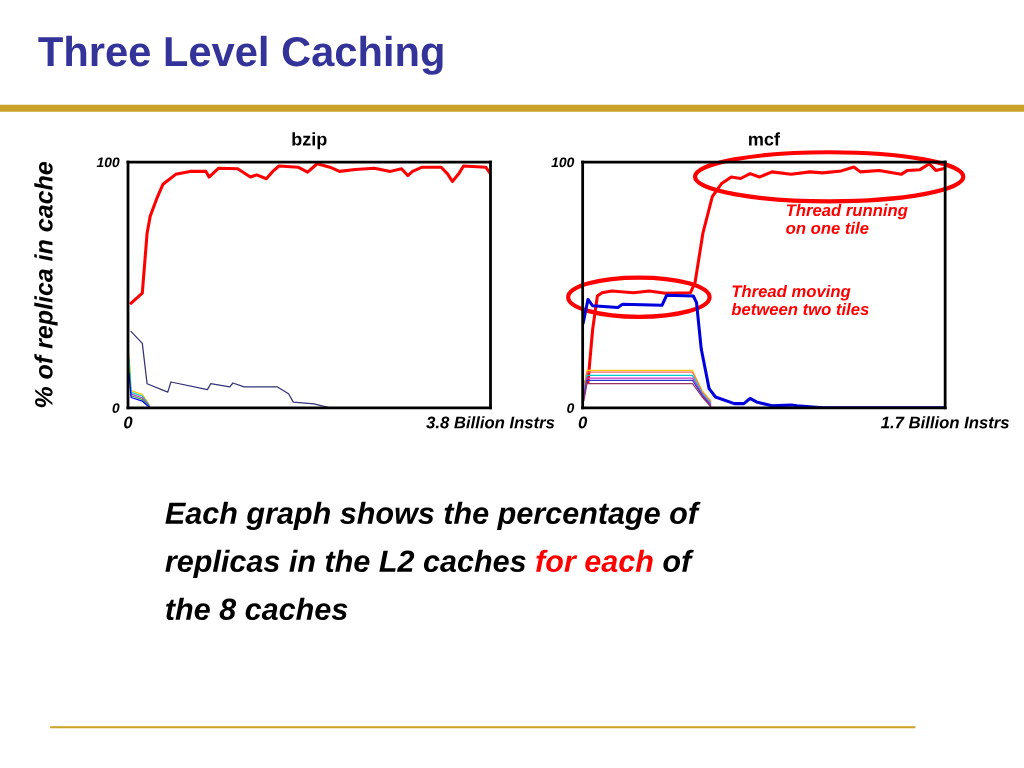 The image size is (1024, 768). What do you see at coordinates (945, 422) in the screenshot?
I see `x-tick-label: 1.7 Billion Instrs` at bounding box center [945, 422].